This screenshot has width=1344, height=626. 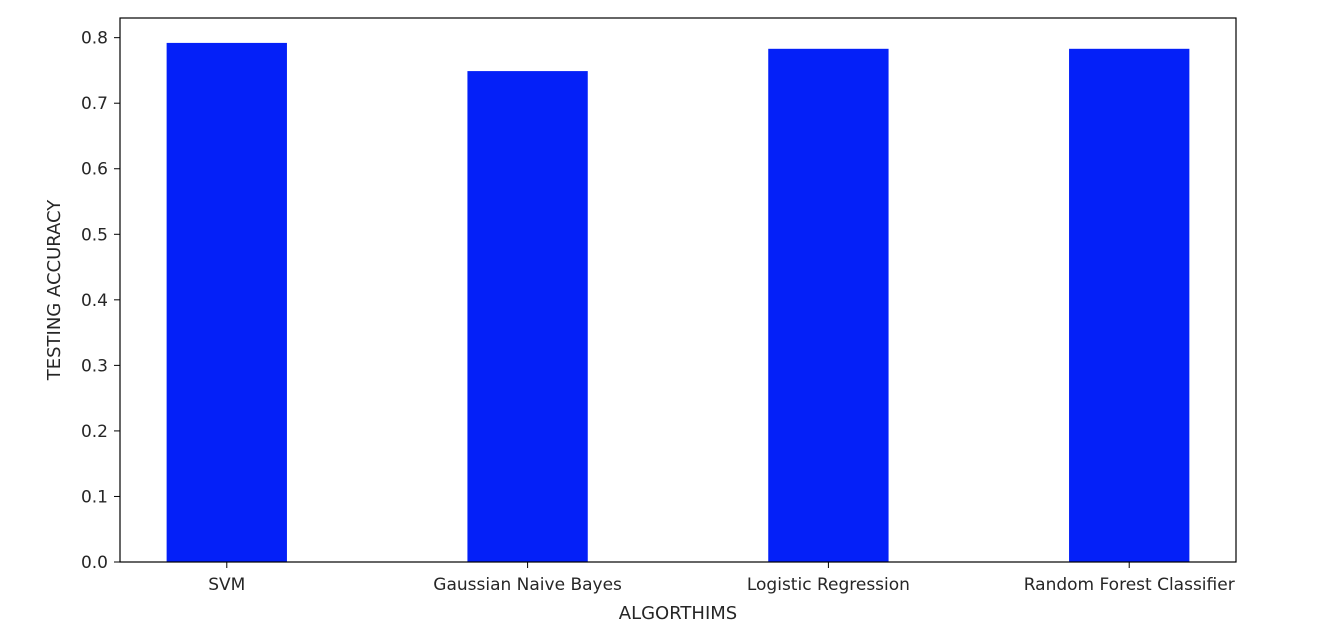 What do you see at coordinates (1129, 585) in the screenshot?
I see `x-tick-label: Random Forest Classifier` at bounding box center [1129, 585].